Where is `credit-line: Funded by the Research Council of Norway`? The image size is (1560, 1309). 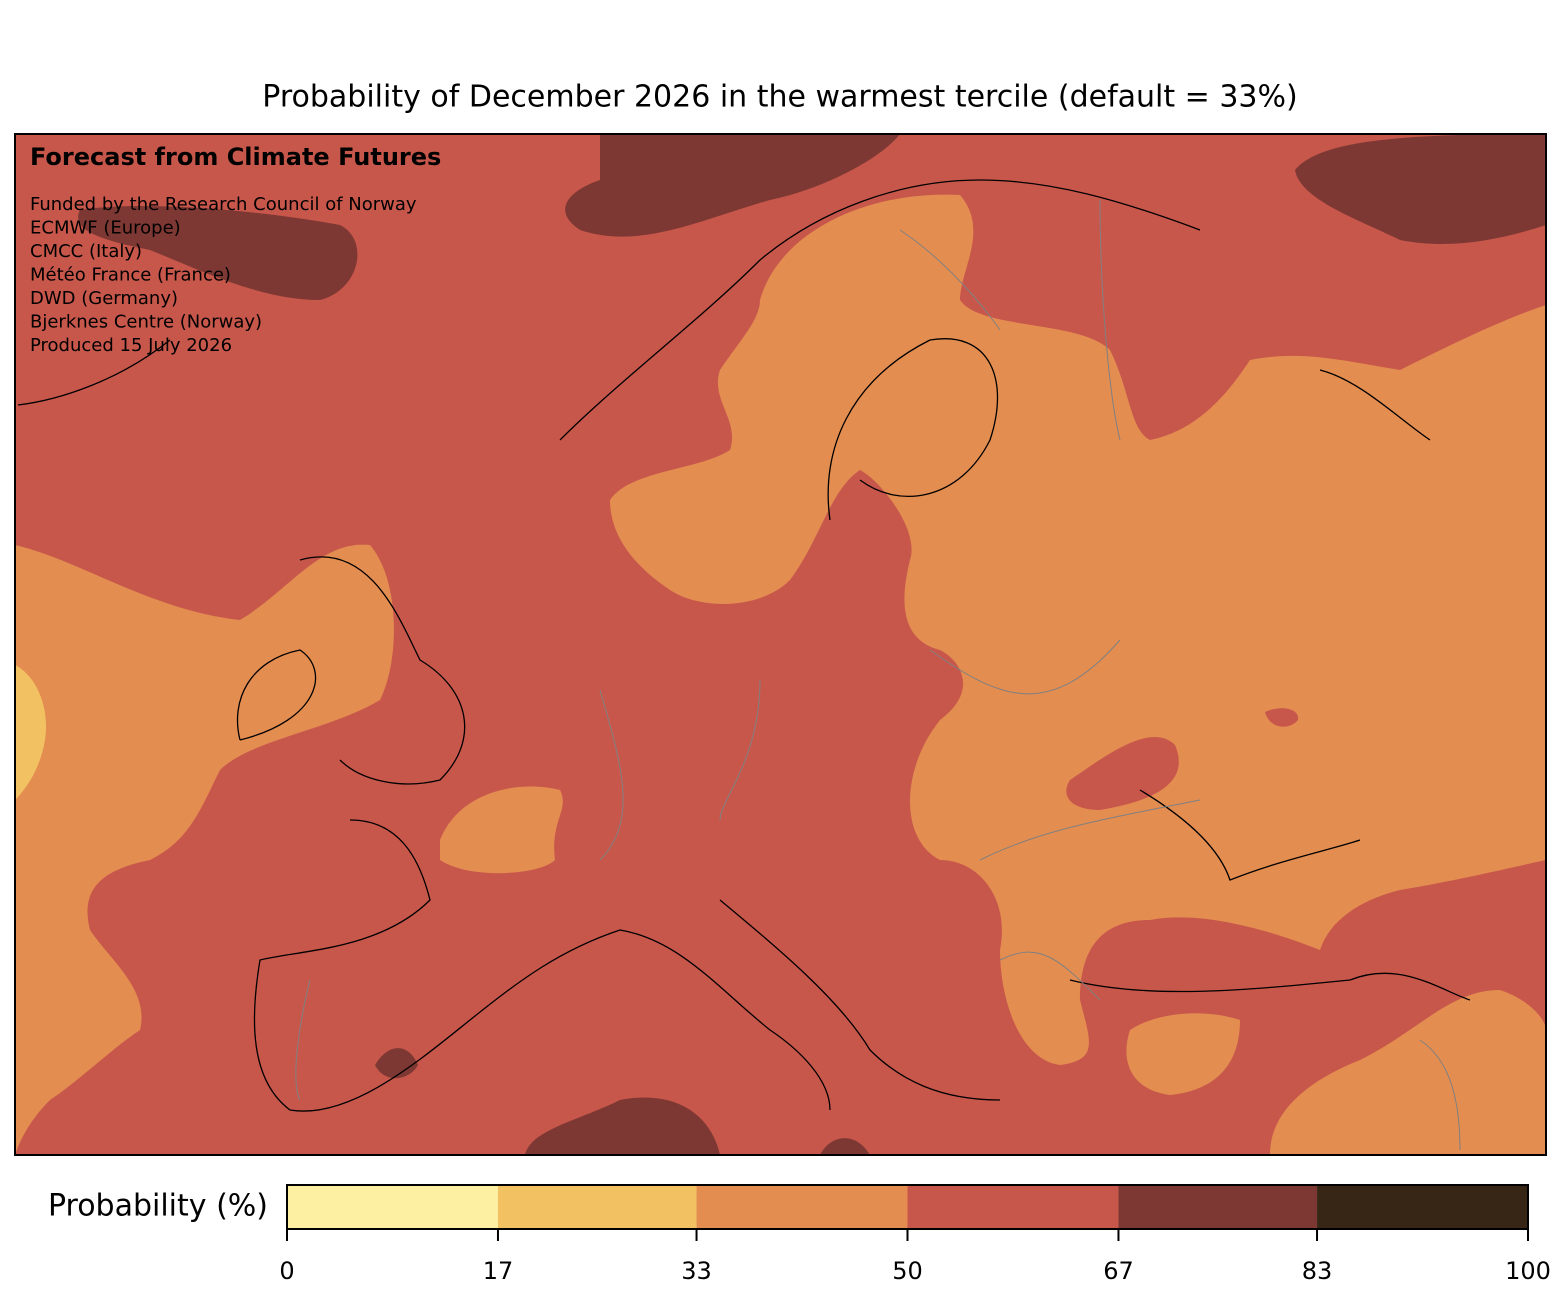 credit-line: Funded by the Research Council of Norway is located at coordinates (223, 204).